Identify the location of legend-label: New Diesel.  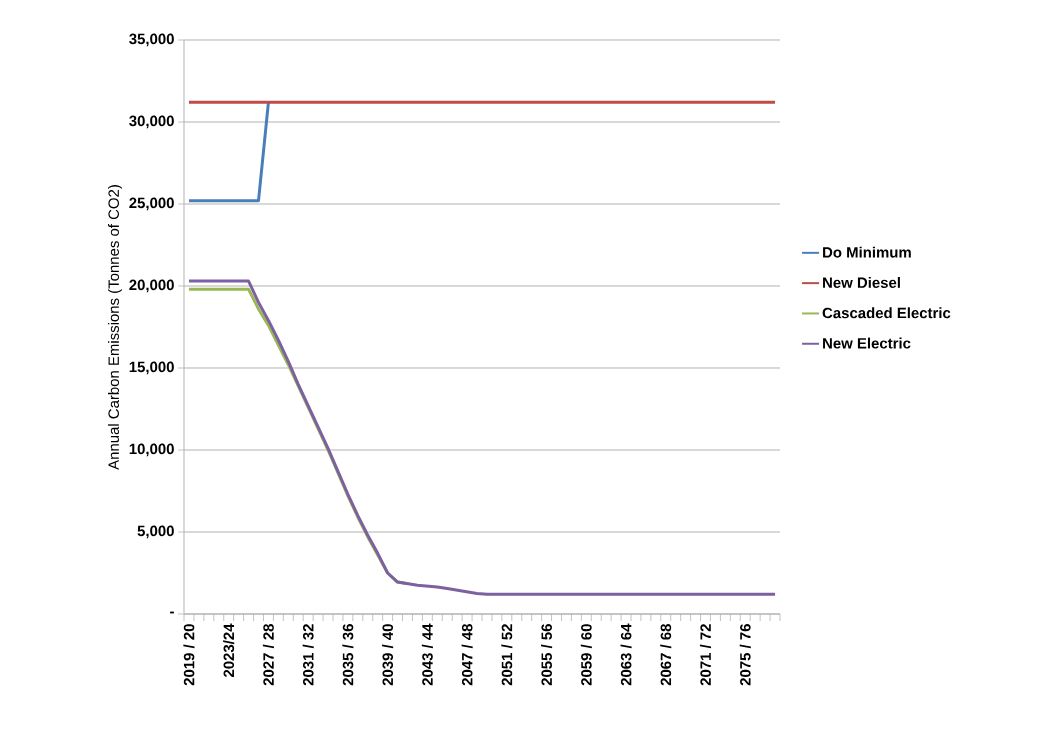
(861, 282).